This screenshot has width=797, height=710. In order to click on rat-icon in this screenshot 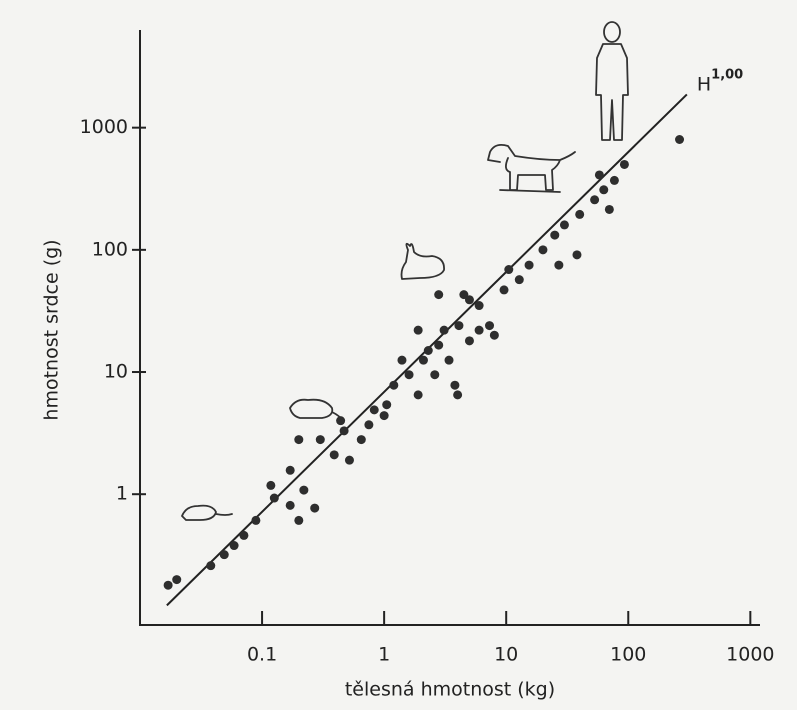, I will do `click(316, 409)`.